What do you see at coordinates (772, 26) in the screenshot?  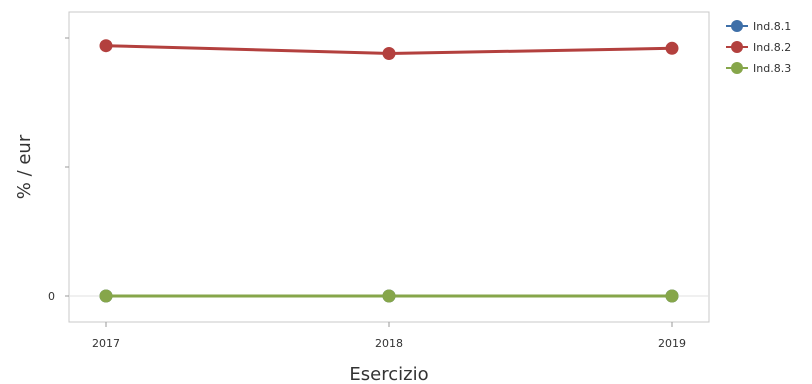 I see `legend-label: Ind.8.1` at bounding box center [772, 26].